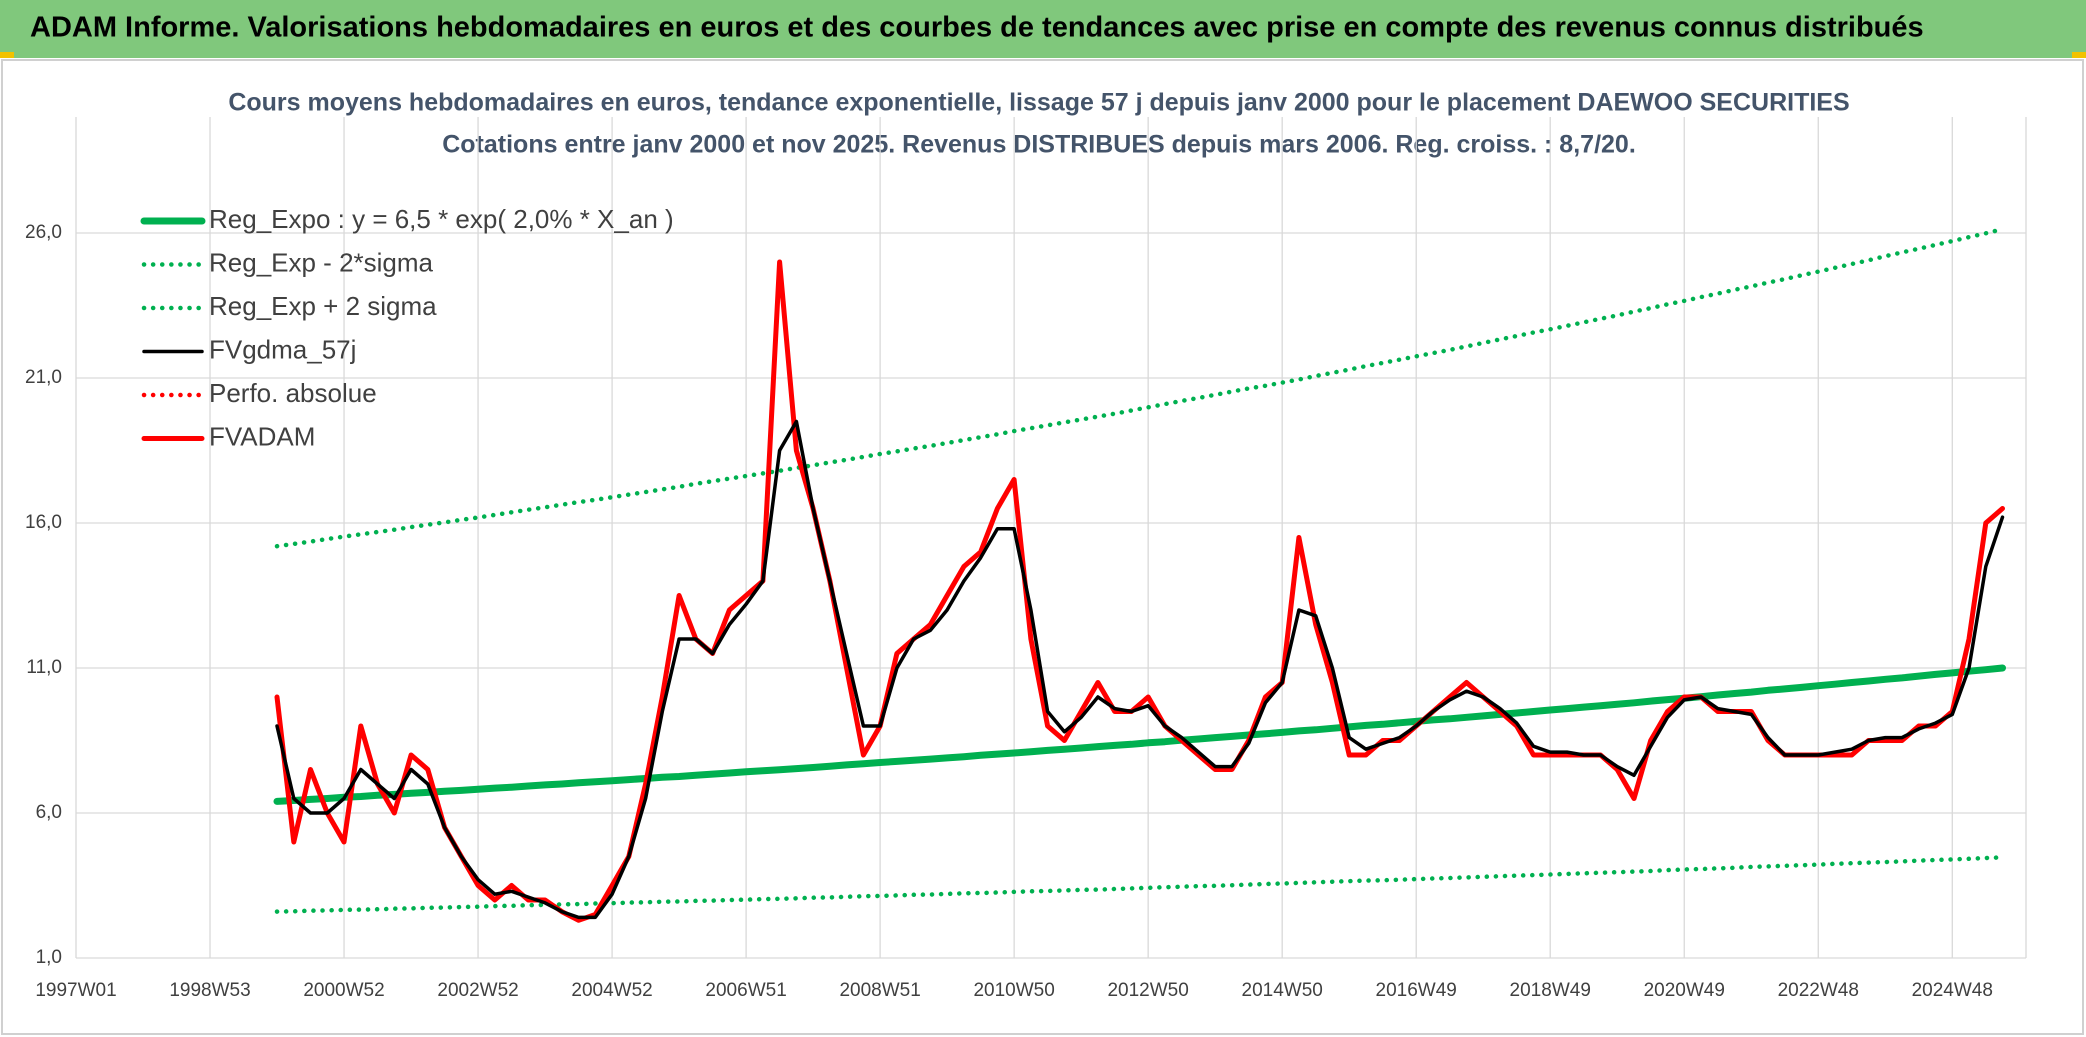  What do you see at coordinates (611, 990) in the screenshot?
I see `x-tick-label: 2004W52` at bounding box center [611, 990].